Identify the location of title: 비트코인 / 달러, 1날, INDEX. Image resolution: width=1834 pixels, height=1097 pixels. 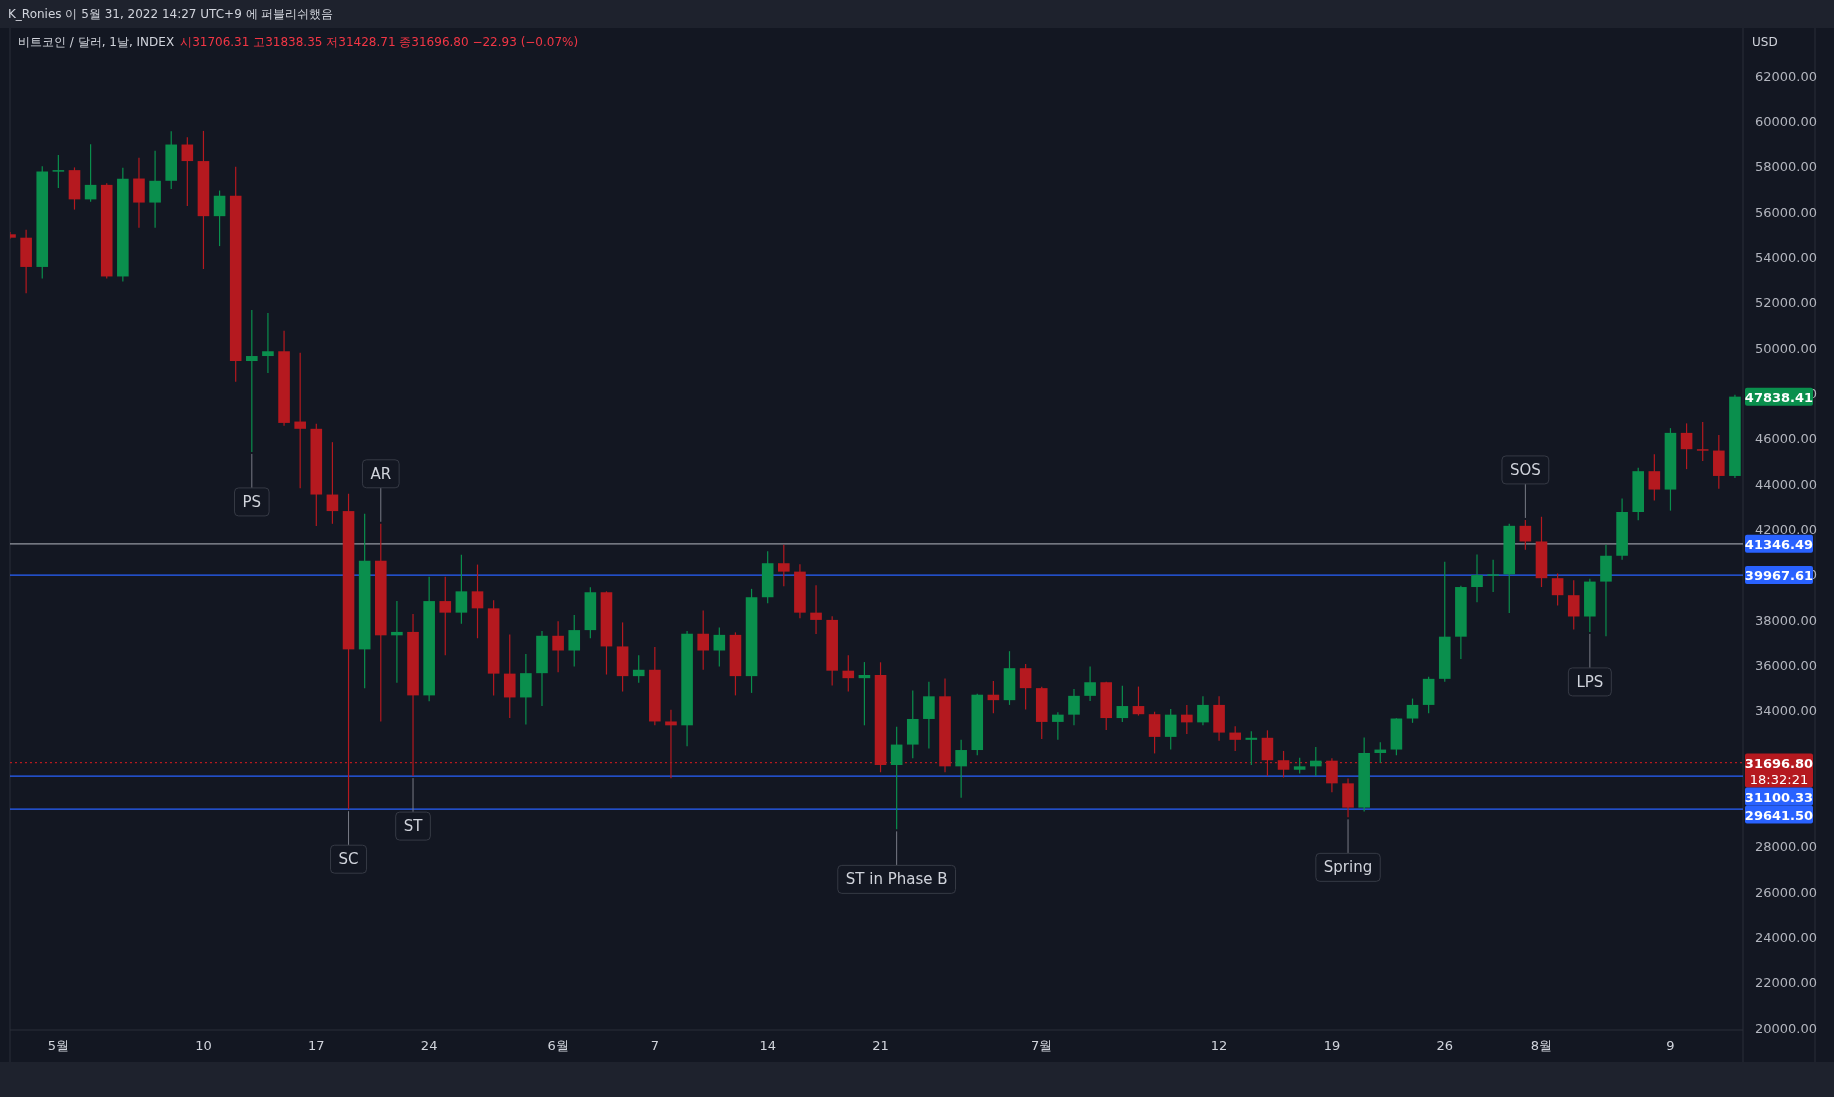
(96, 42).